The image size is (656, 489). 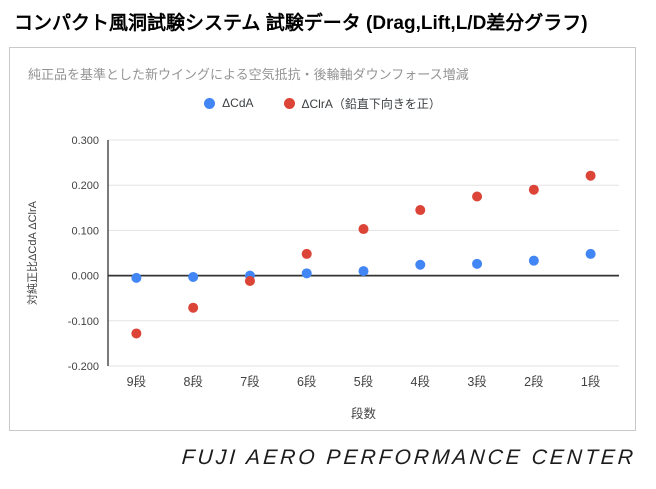 What do you see at coordinates (85, 186) in the screenshot?
I see `y-tick-label: 0.200` at bounding box center [85, 186].